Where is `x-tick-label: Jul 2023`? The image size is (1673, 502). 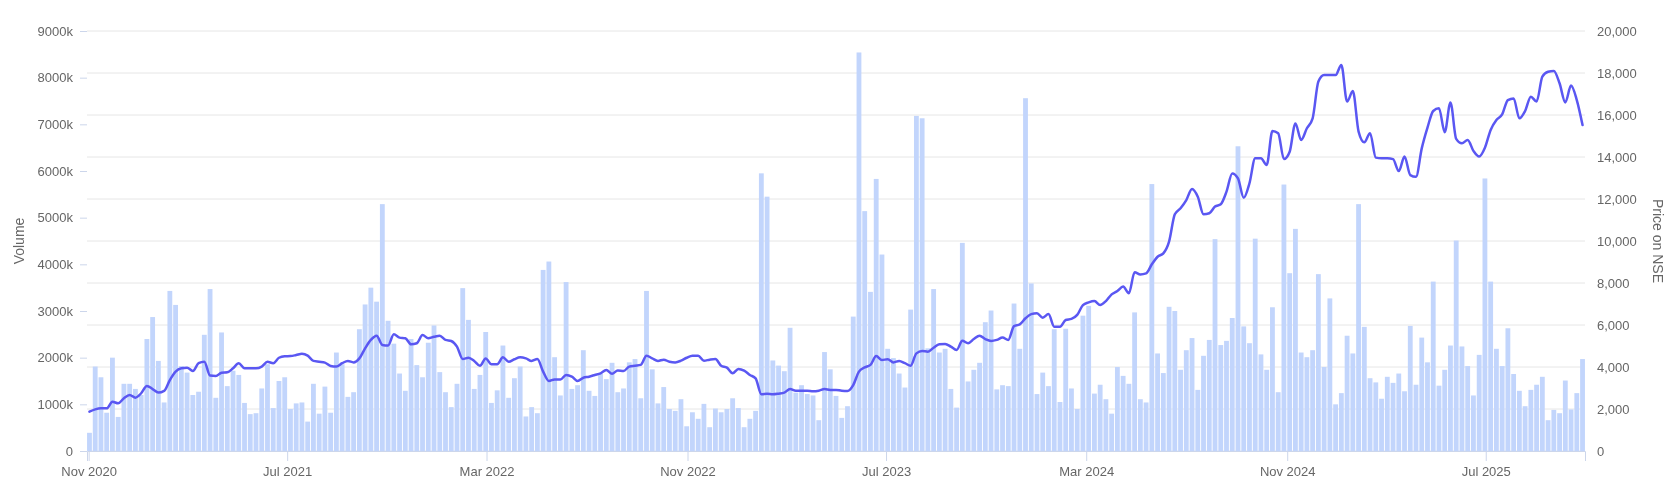 x-tick-label: Jul 2023 is located at coordinates (886, 472).